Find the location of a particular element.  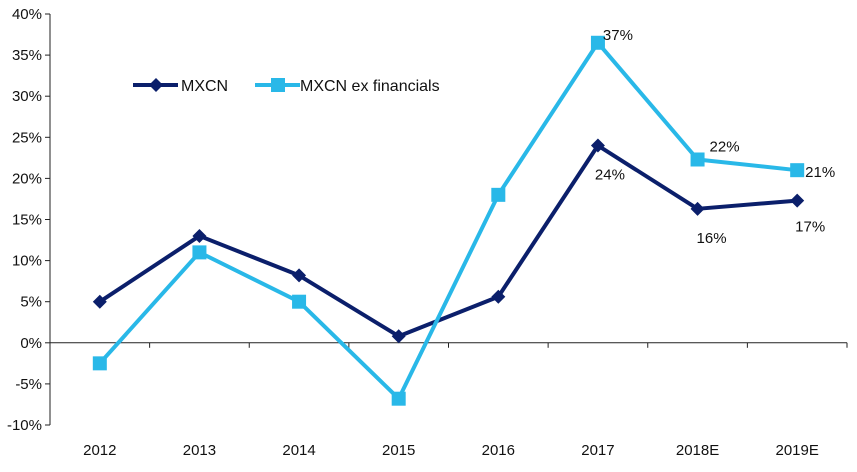

y-tick-label: 25% is located at coordinates (27, 137).